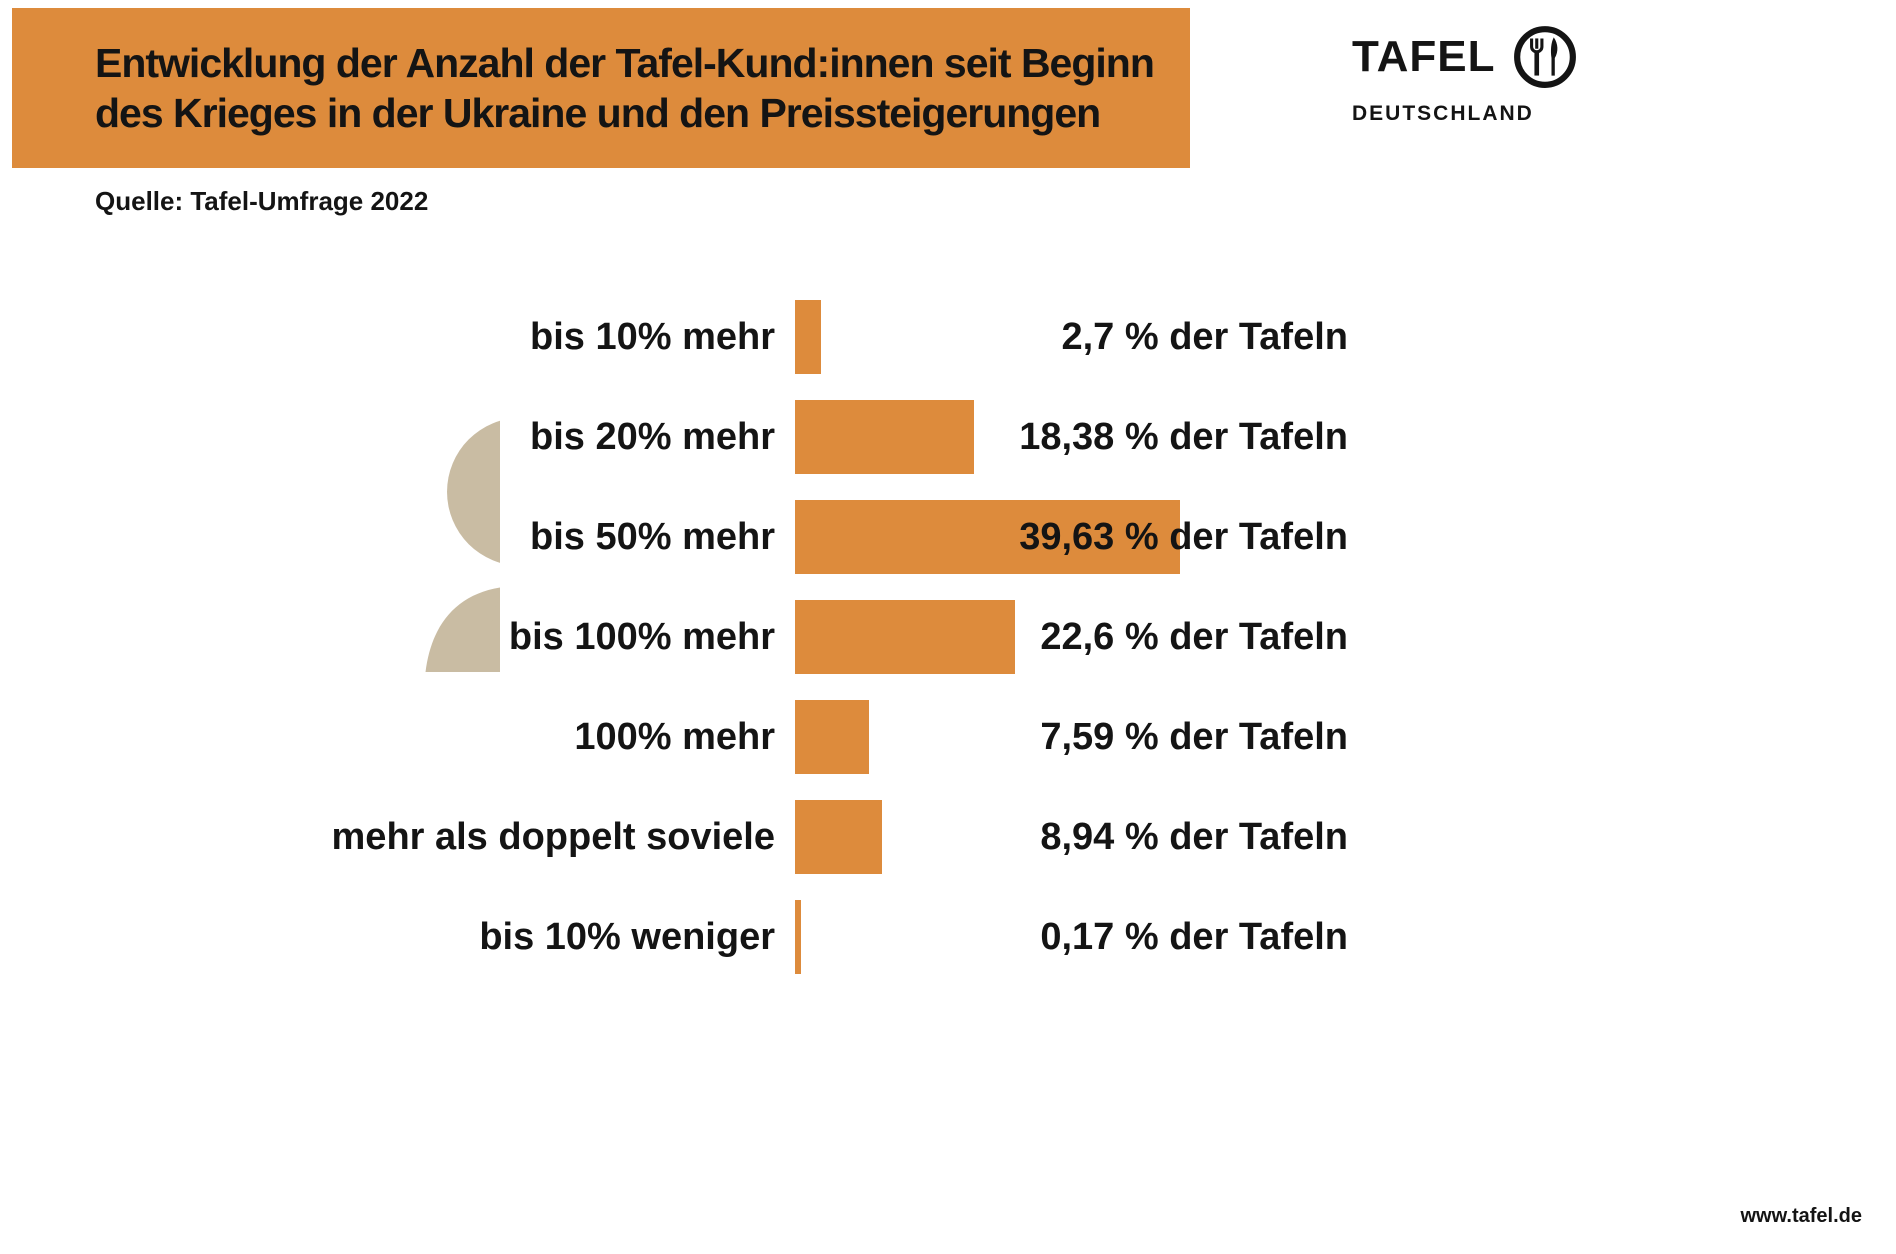 The height and width of the screenshot is (1254, 1896). What do you see at coordinates (1194, 837) in the screenshot?
I see `value-label: 8,94 % der Tafeln` at bounding box center [1194, 837].